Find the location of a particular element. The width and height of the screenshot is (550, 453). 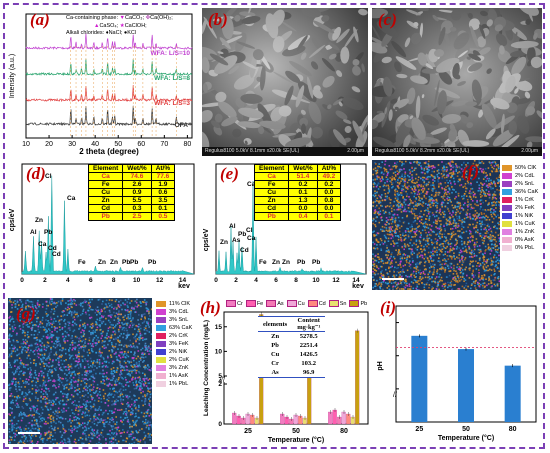

leaching-xtick: 80 is located at coordinates (344, 431).